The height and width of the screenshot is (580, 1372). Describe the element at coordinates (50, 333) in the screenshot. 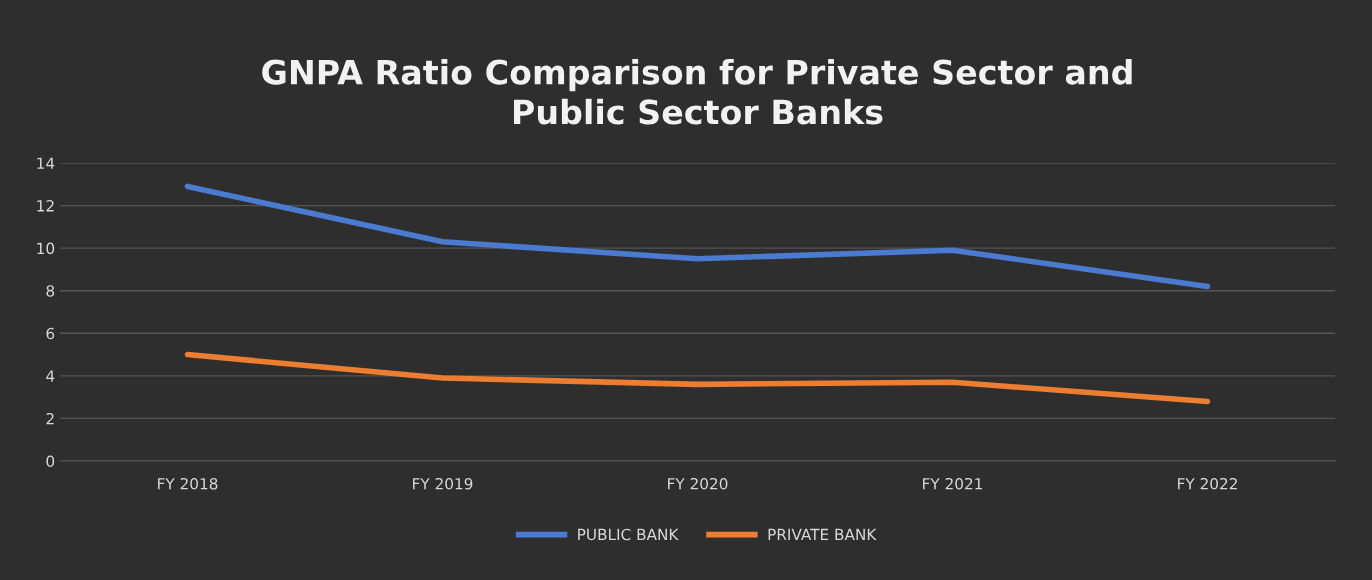

I see `y-tick-label: 6` at that location.